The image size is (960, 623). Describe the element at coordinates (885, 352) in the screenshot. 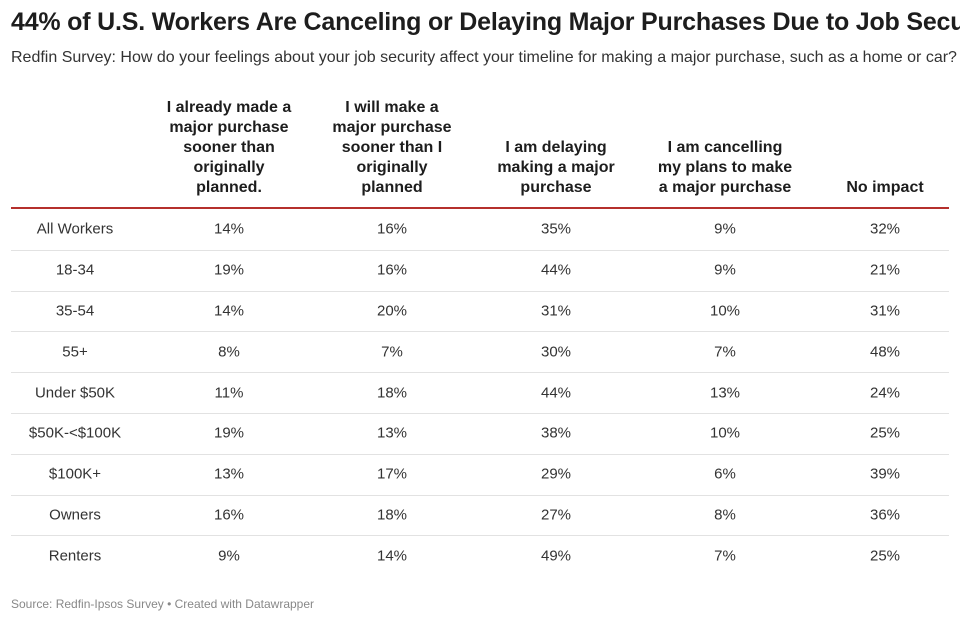

I see `cell-value: 48%` at that location.